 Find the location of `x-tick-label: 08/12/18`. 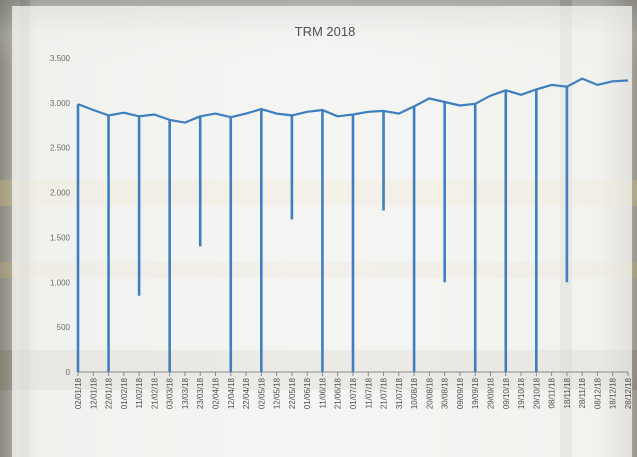

x-tick-label: 08/12/18 is located at coordinates (597, 393).